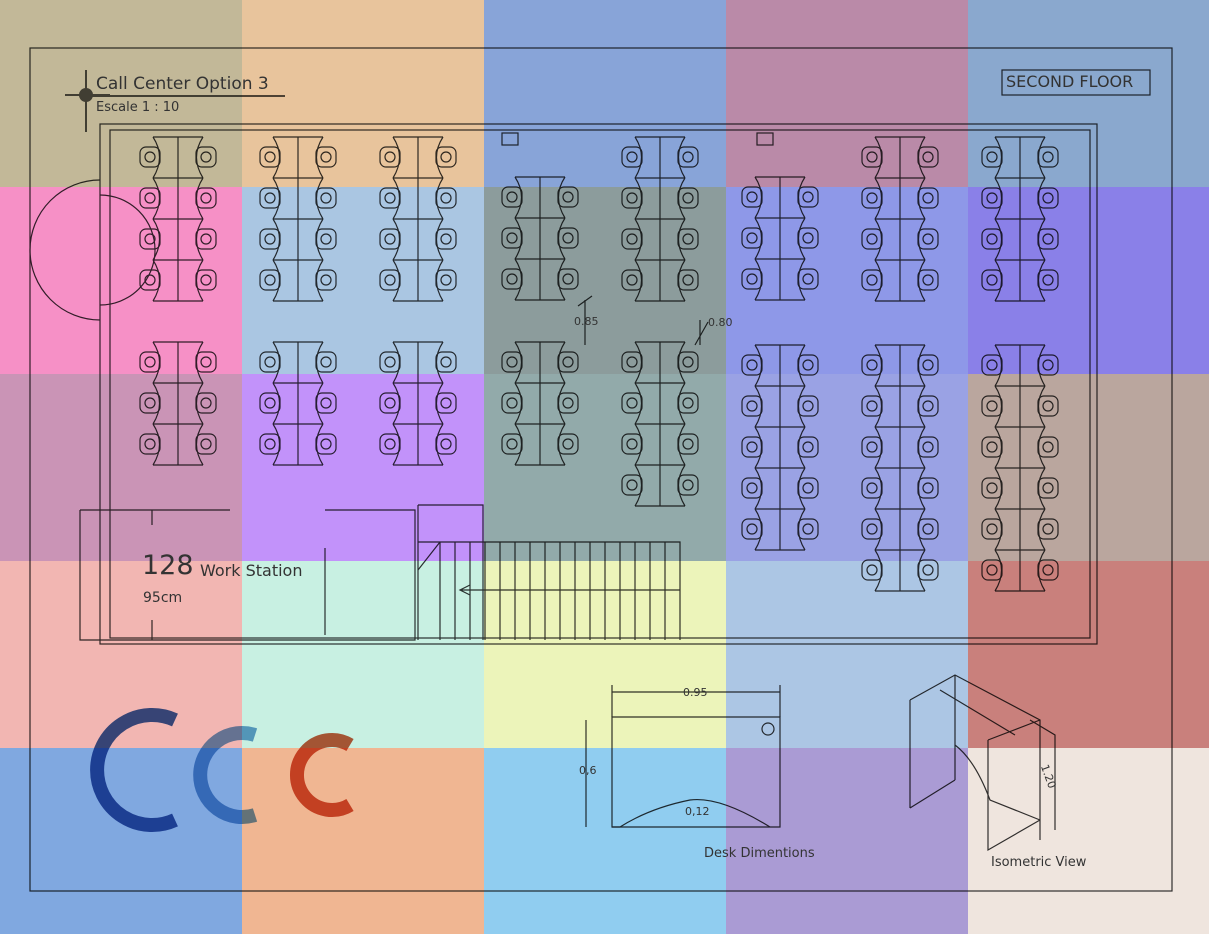  What do you see at coordinates (720, 322) in the screenshot?
I see `dimension-gap-b: 0.80` at bounding box center [720, 322].